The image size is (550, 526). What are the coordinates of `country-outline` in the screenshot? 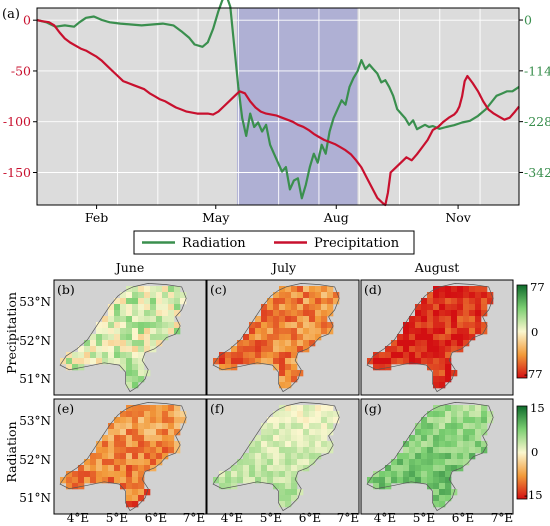 It's located at (276, 338).